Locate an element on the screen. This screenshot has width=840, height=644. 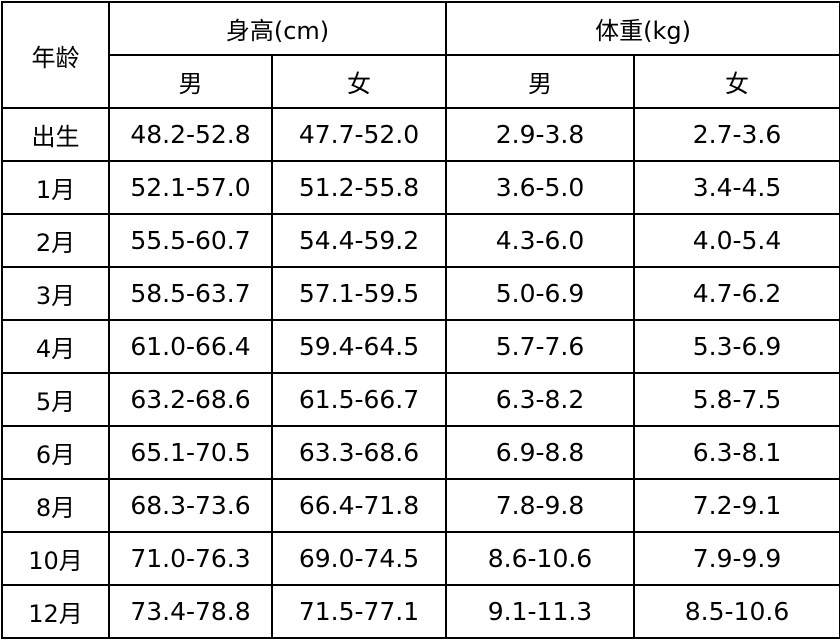
height-female-cell: 63.3-68.6 is located at coordinates (359, 452).